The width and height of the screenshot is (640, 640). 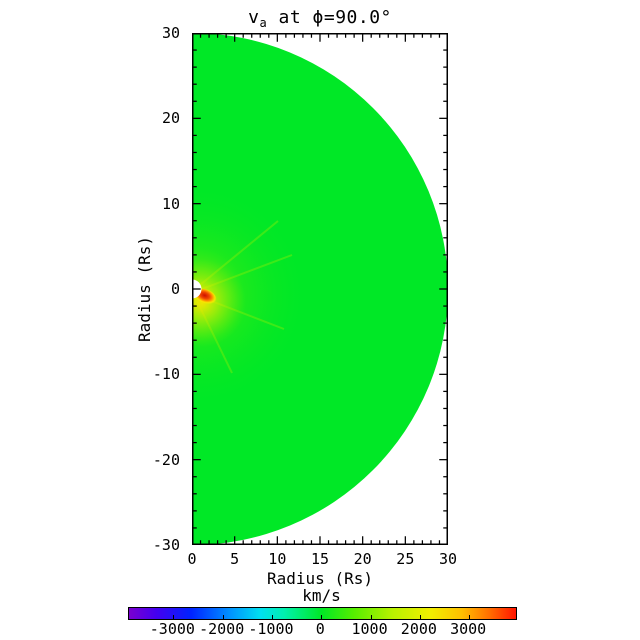 I want to click on colorbar-tick-label: 3000, so click(x=468, y=629).